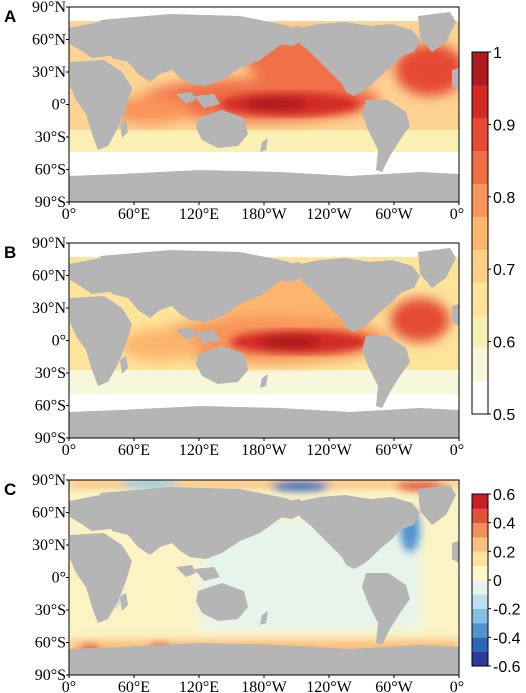 The image size is (526, 693). What do you see at coordinates (504, 415) in the screenshot?
I see `colorbar-tick-label: 0.5` at bounding box center [504, 415].